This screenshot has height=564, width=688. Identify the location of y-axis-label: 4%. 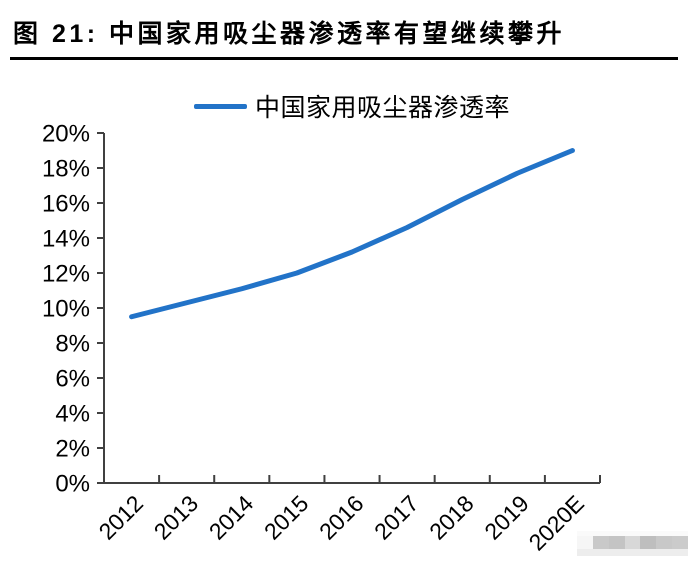
(72, 414).